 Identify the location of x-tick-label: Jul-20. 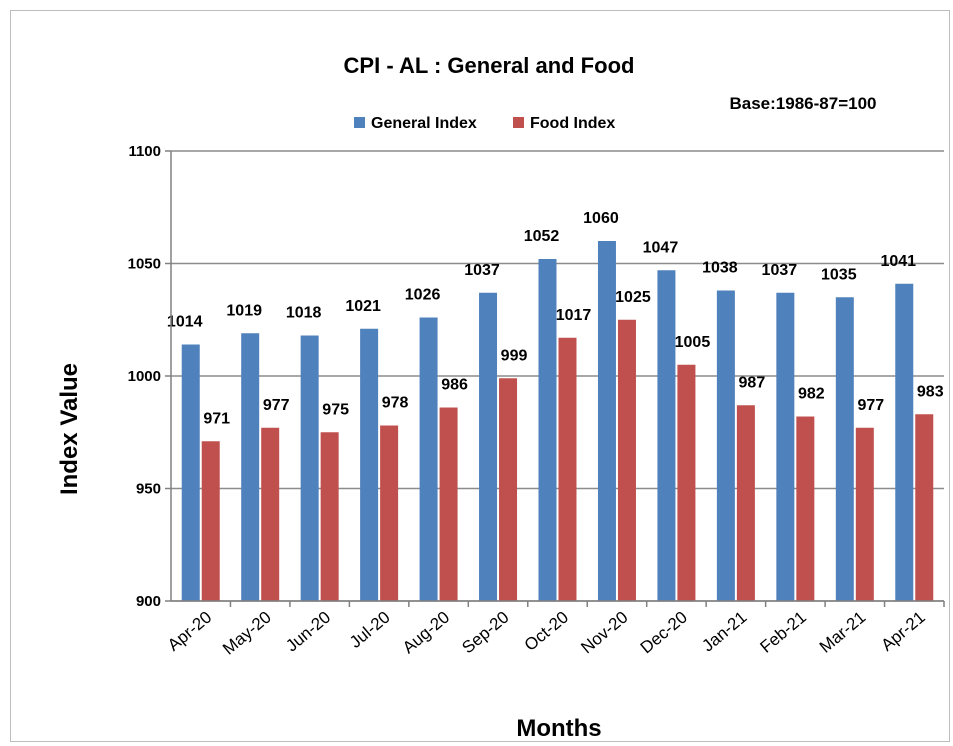
(370, 630).